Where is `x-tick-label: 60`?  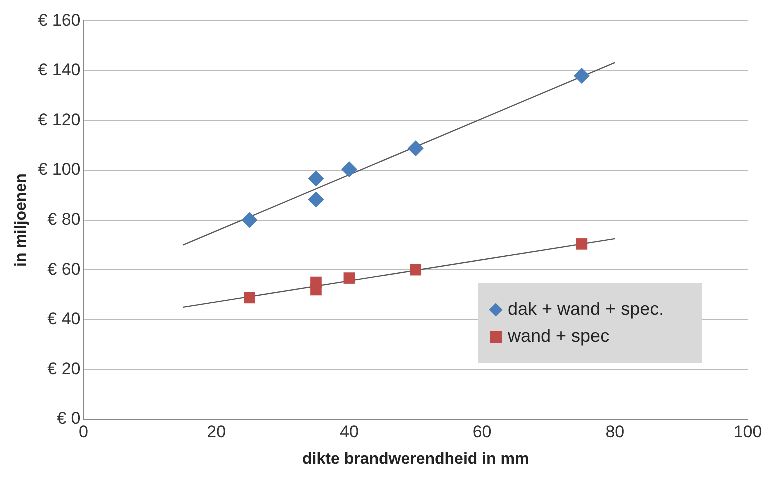 x-tick-label: 60 is located at coordinates (482, 432).